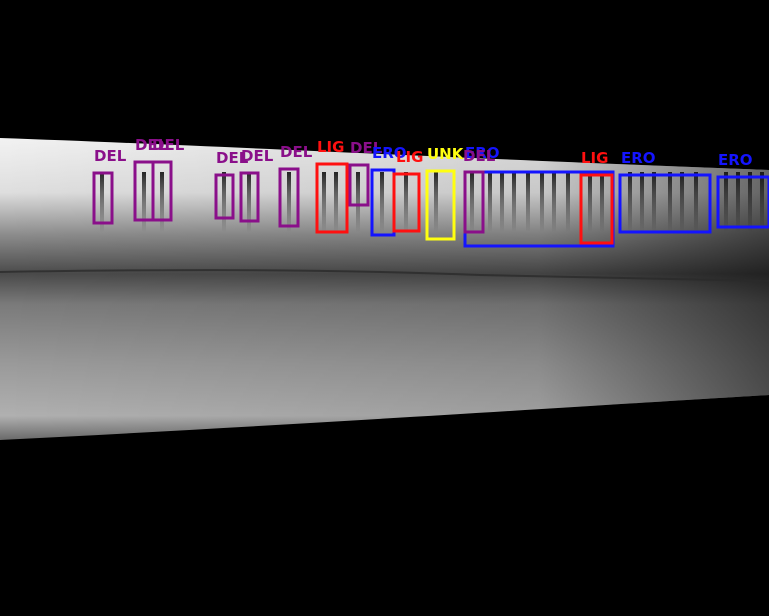  What do you see at coordinates (384, 275) in the screenshot?
I see `fusion-line` at bounding box center [384, 275].